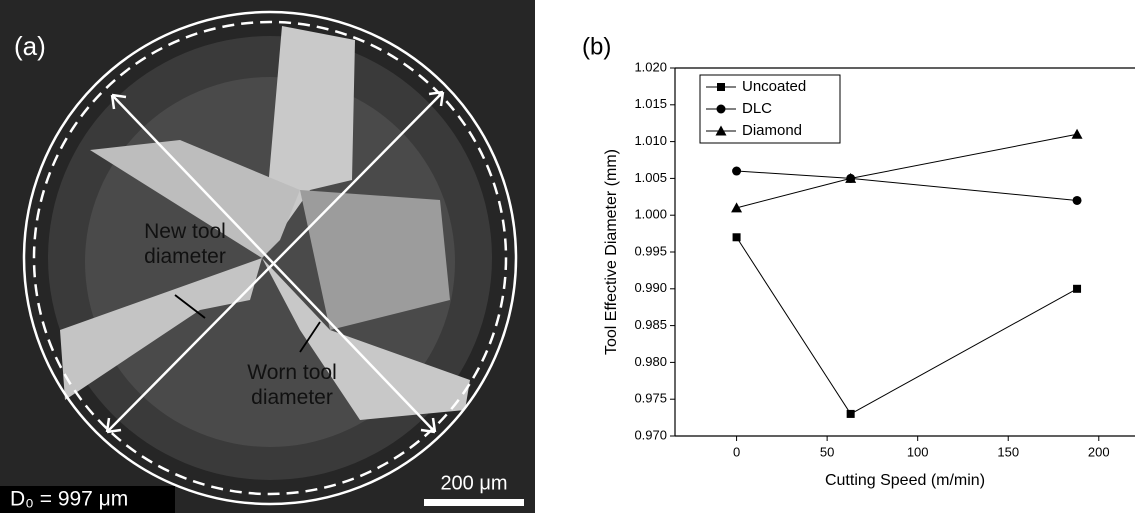  What do you see at coordinates (757, 108) in the screenshot?
I see `legend-label: DLC` at bounding box center [757, 108].